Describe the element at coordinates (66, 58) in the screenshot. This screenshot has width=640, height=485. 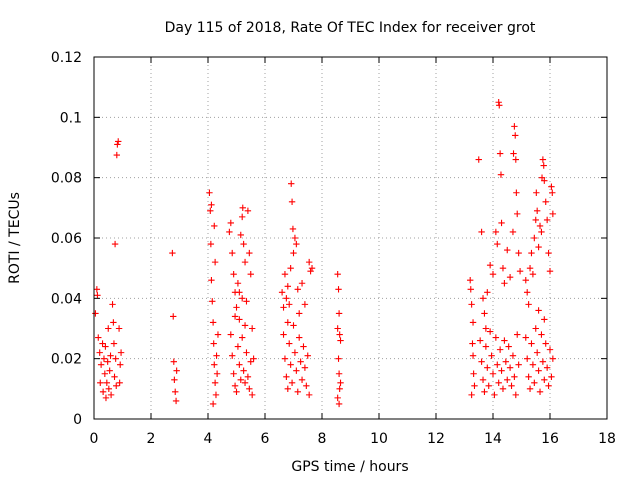
I see `y-tick-label: 0.12` at that location.